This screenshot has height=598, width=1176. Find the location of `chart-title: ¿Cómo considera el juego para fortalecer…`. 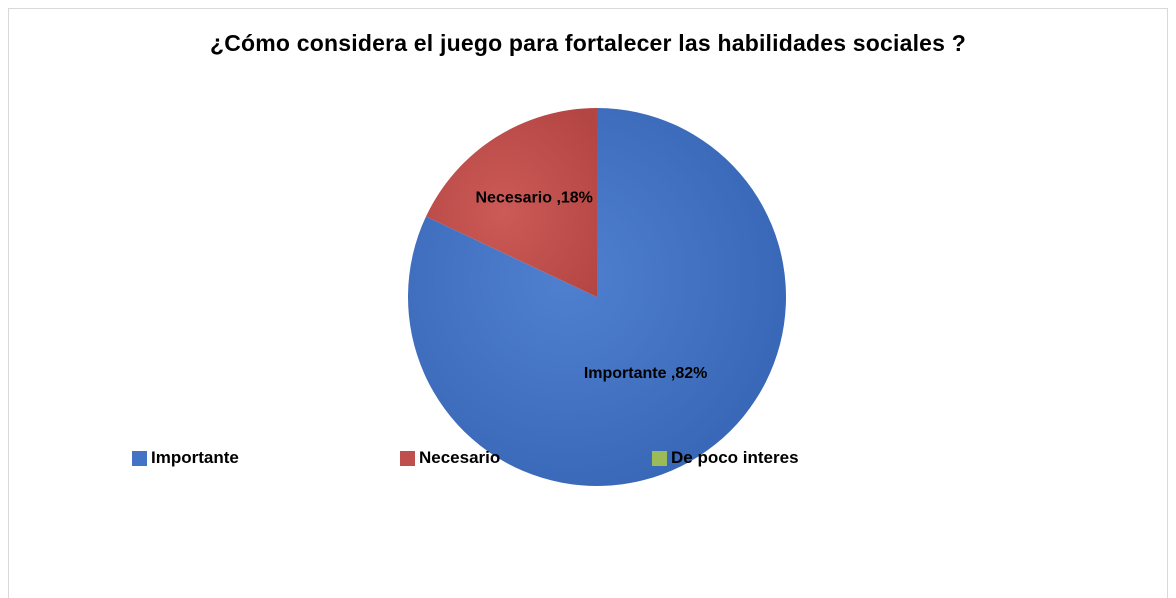

chart-title: ¿Cómo considera el juego para fortalecer… is located at coordinates (588, 43).